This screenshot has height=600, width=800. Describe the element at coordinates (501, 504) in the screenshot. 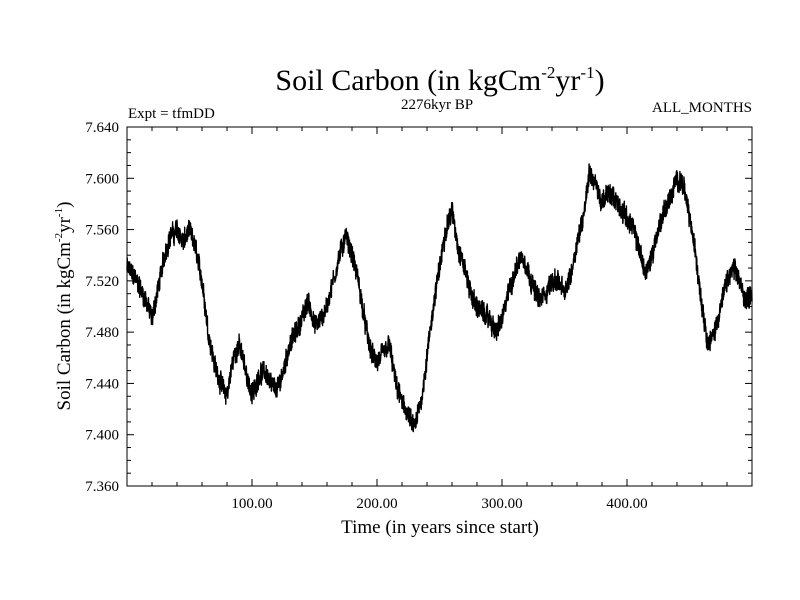

I see `x-tick-label: 300.00` at that location.